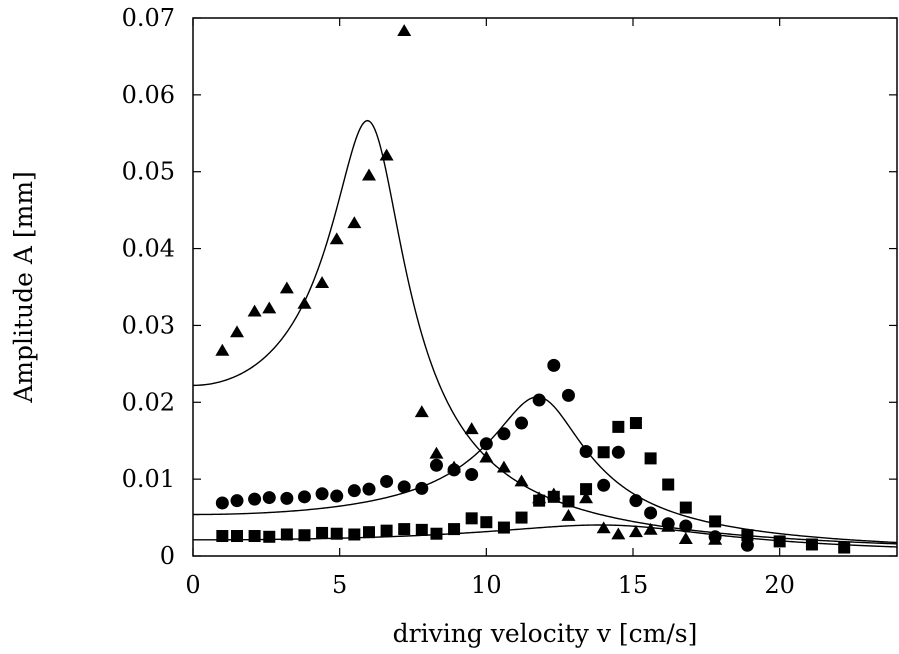  I want to click on y-tick-label: 0.02, so click(148, 402).